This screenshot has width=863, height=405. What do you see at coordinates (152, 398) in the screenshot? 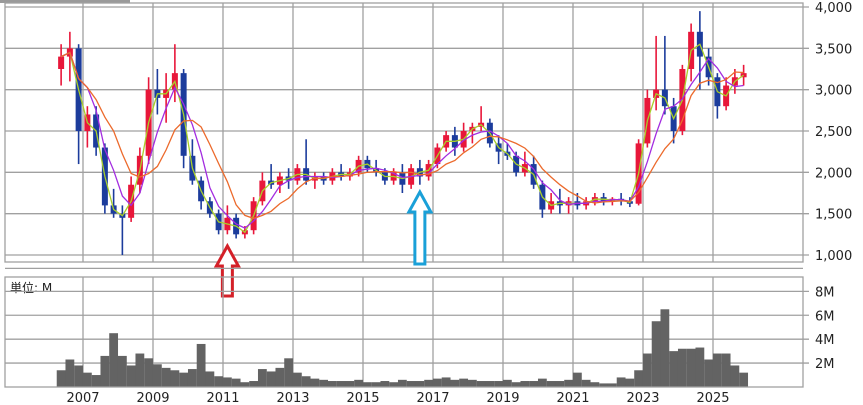
I see `x-tick-label: 2009` at bounding box center [152, 398].